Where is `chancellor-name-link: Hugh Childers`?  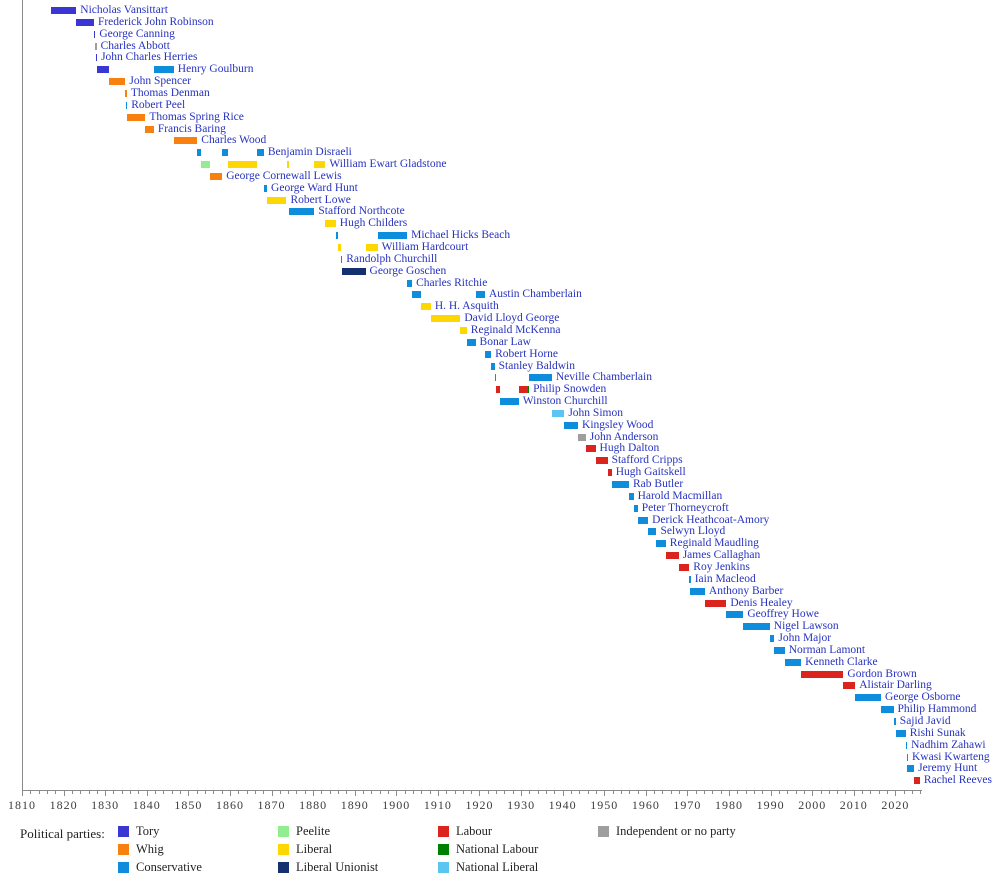 chancellor-name-link: Hugh Childers is located at coordinates (373, 223).